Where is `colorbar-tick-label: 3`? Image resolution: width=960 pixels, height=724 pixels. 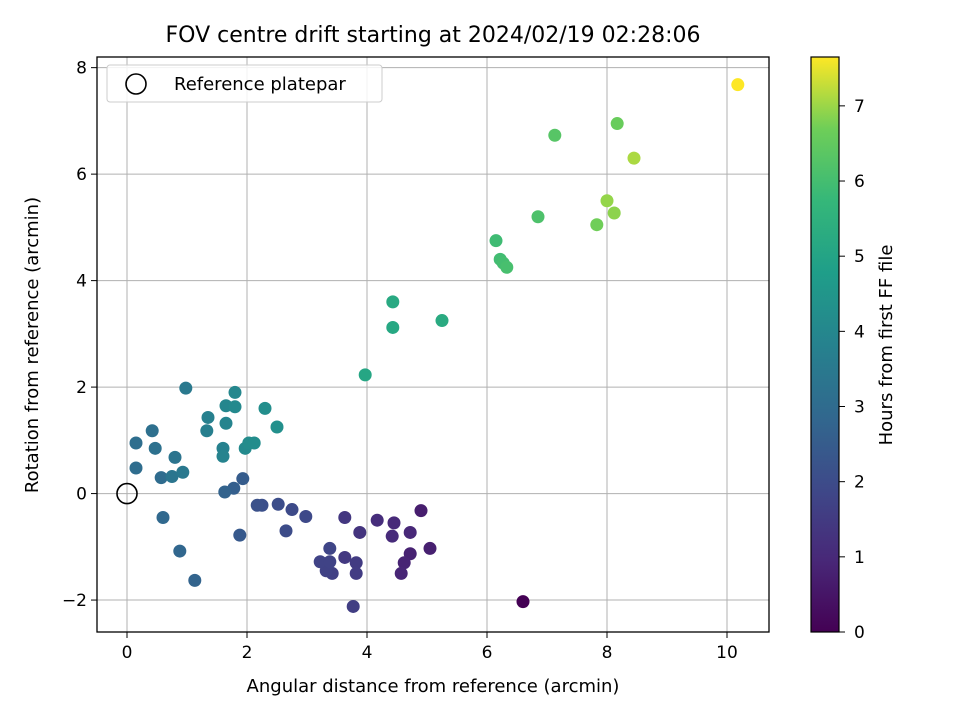 colorbar-tick-label: 3 is located at coordinates (859, 408).